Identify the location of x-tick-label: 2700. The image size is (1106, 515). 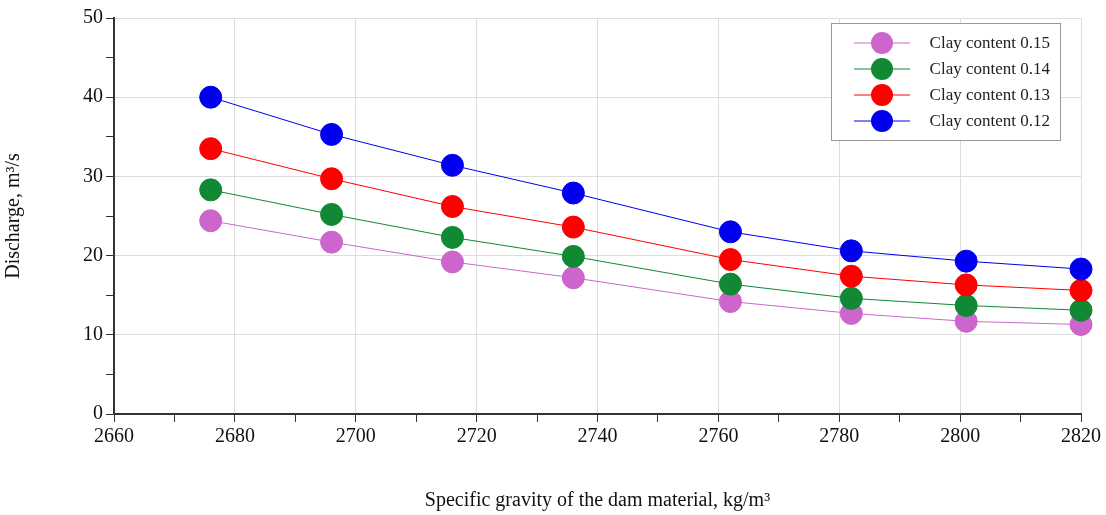
(355, 435).